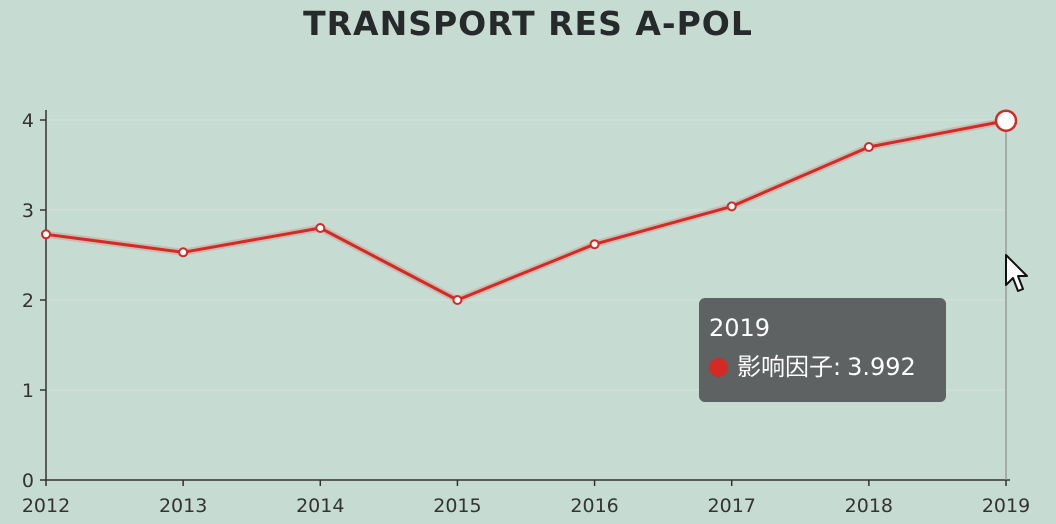 The height and width of the screenshot is (524, 1056). What do you see at coordinates (28, 121) in the screenshot?
I see `y-tick-label: 4` at bounding box center [28, 121].